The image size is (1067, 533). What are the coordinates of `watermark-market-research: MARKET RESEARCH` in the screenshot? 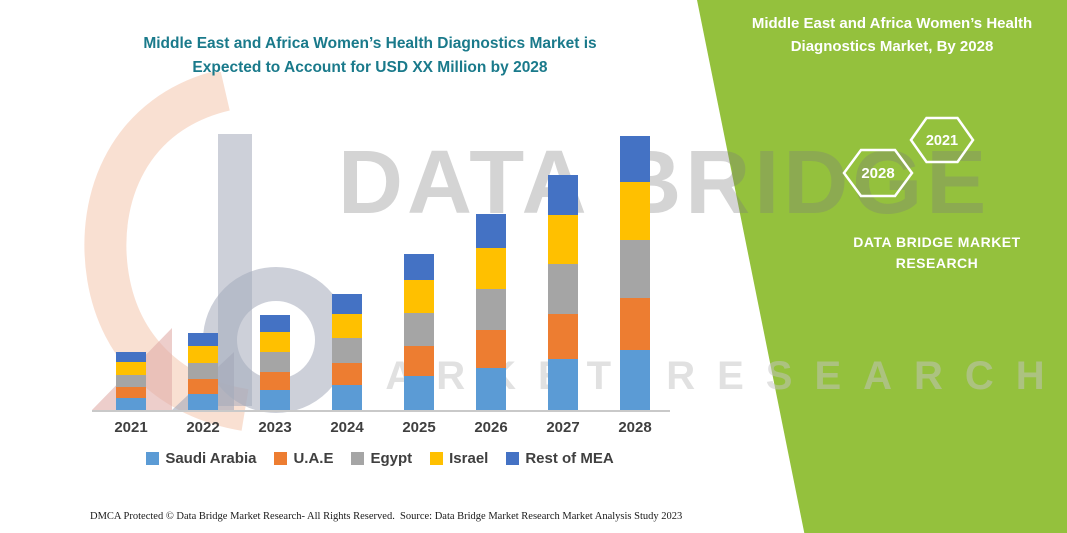 It's located at (698, 376).